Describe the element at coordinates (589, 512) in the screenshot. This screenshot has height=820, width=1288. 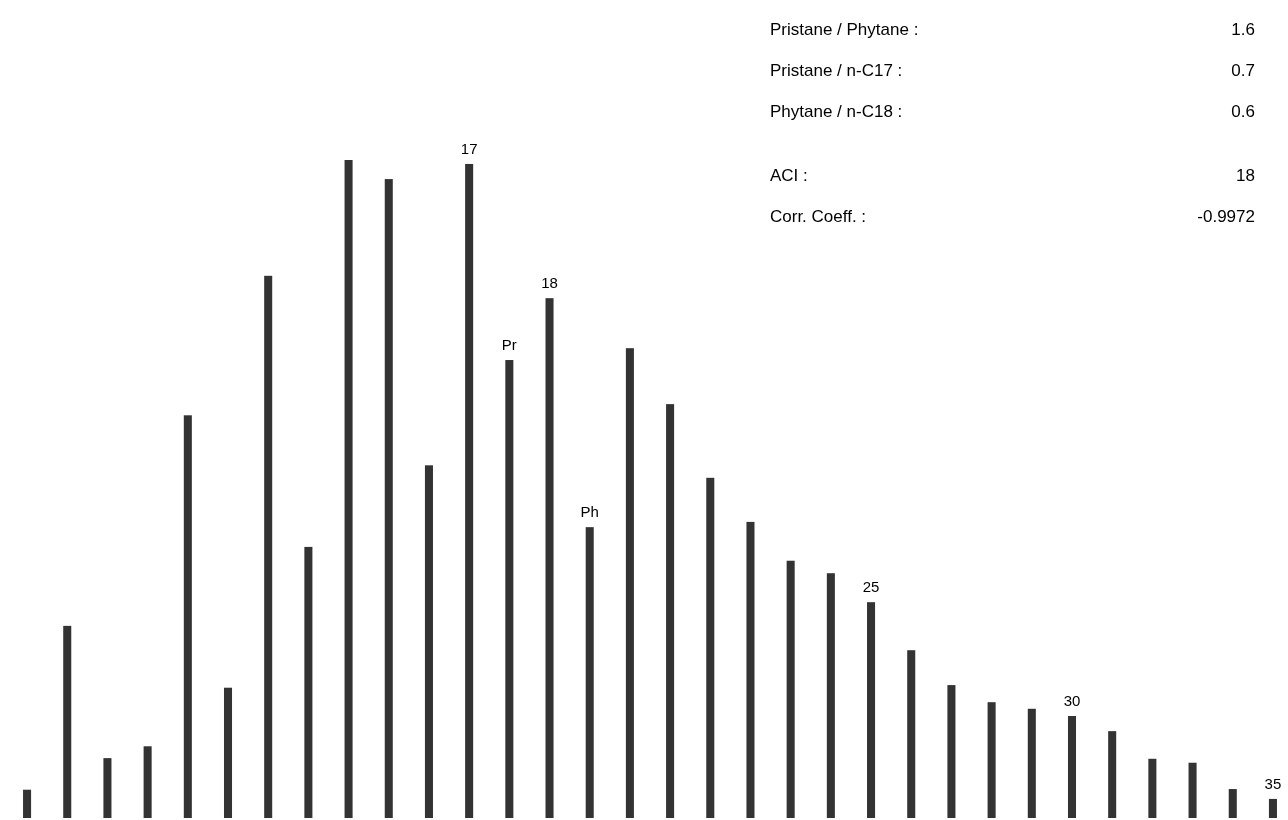
I see `x-tick-label: Ph` at that location.